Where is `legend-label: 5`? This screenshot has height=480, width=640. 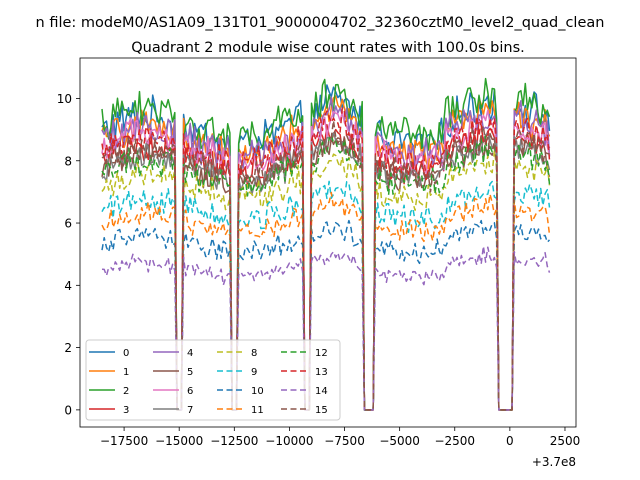
legend-label: 5 is located at coordinates (190, 372).